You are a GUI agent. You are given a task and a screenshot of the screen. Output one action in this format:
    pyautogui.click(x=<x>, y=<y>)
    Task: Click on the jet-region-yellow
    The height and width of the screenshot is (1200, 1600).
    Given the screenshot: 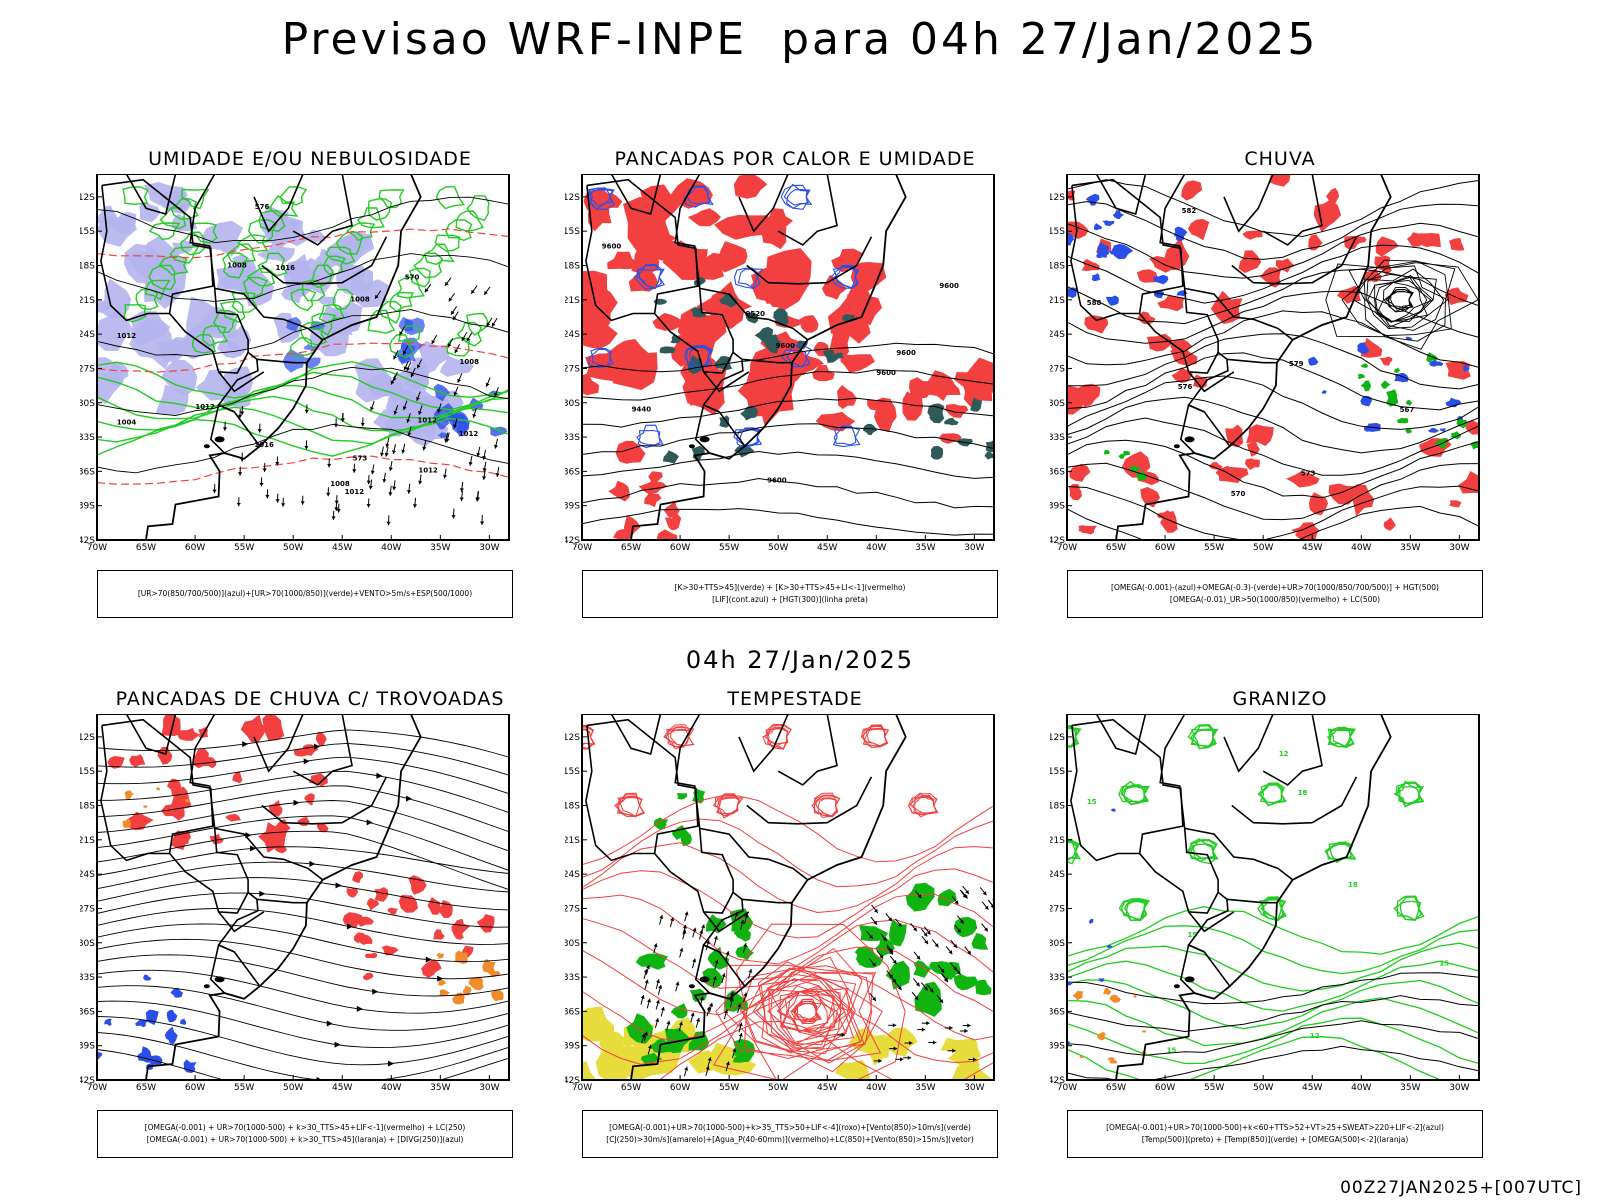 What is the action you would take?
    pyautogui.click(x=589, y=1070)
    